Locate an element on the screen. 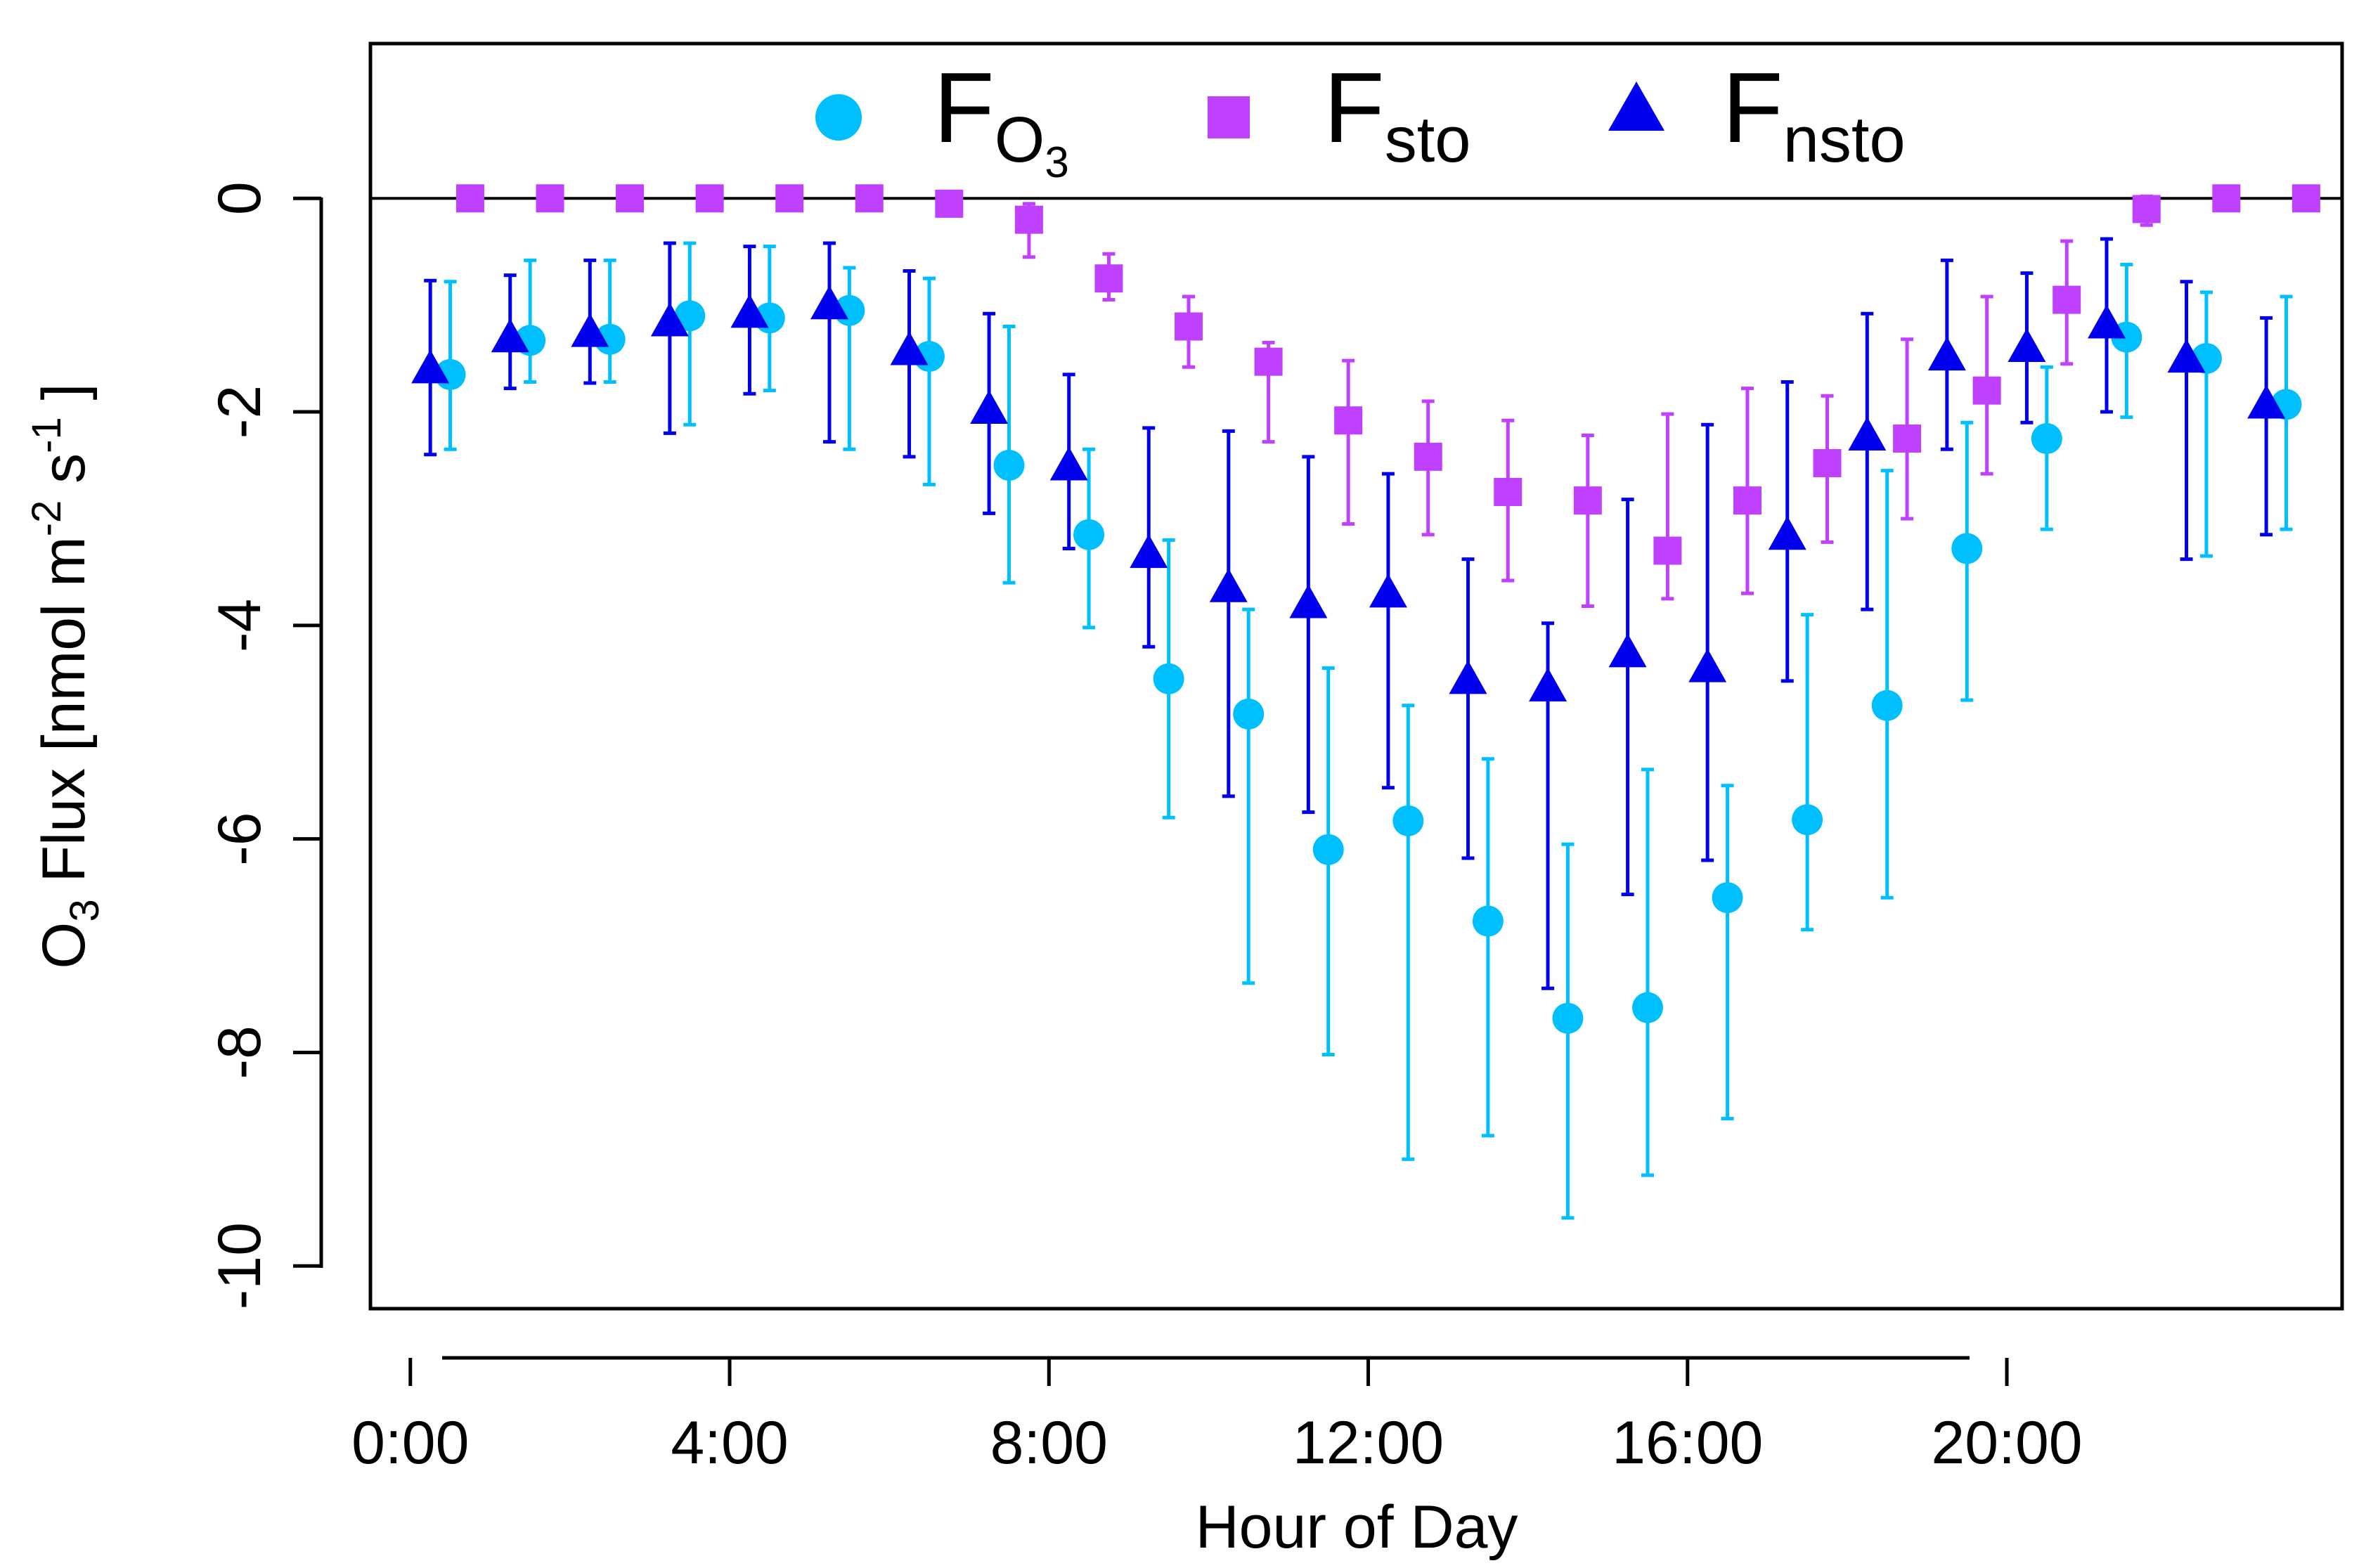 This screenshot has width=2366, height=1568. legend-label-F_sto: Fsto is located at coordinates (1397, 114).